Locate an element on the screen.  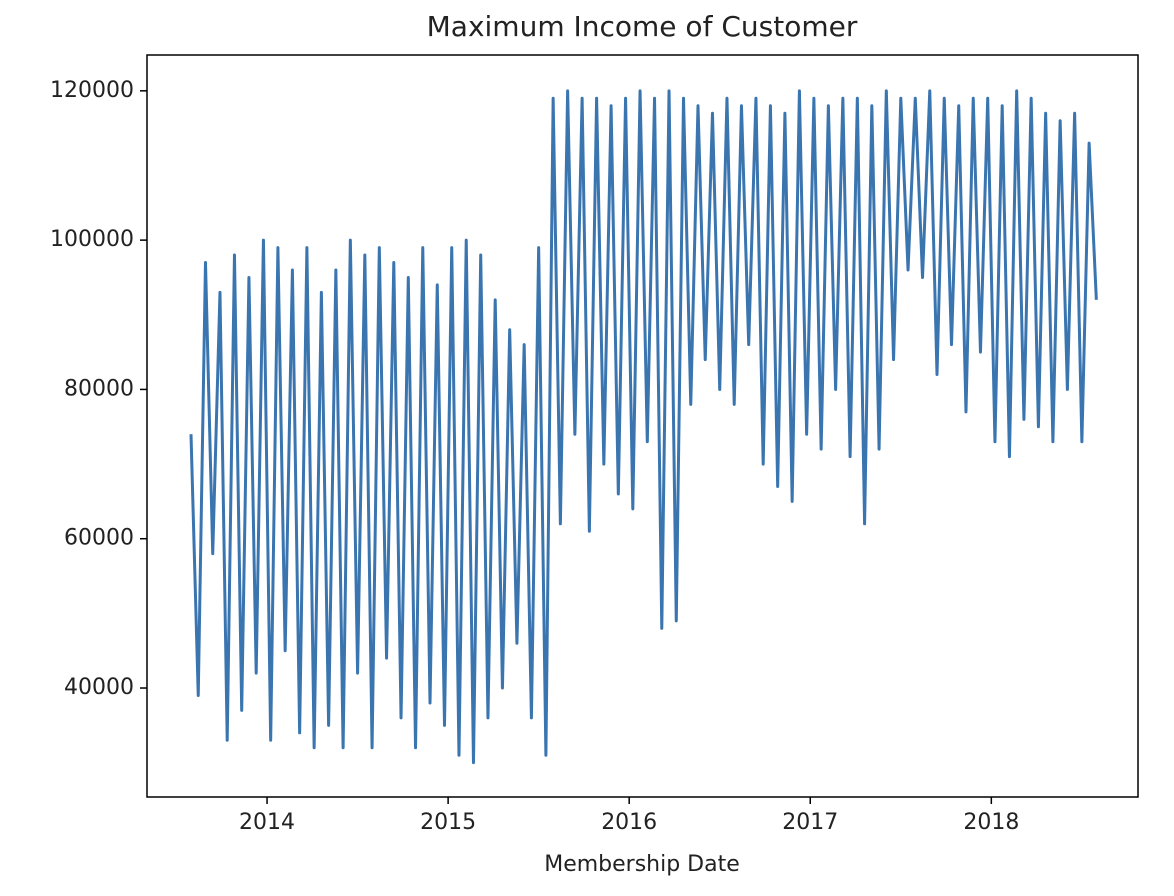
y-tick-label: 100000 is located at coordinates (92, 239).